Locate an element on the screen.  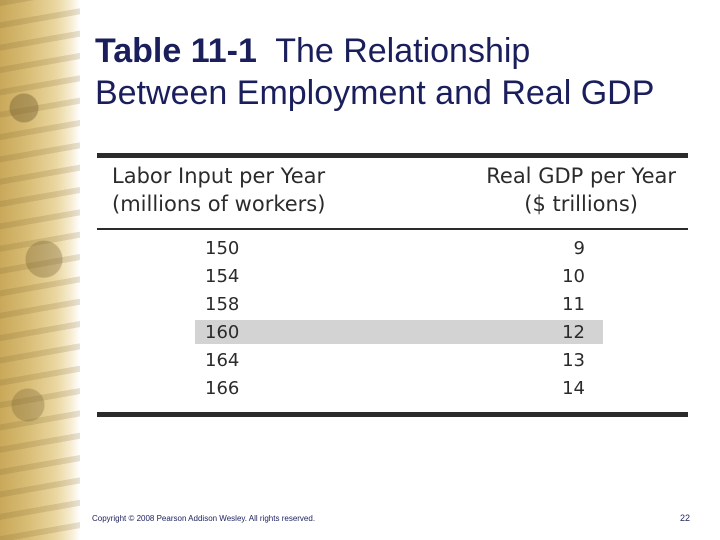
cell-labor: 164 is located at coordinates (222, 360).